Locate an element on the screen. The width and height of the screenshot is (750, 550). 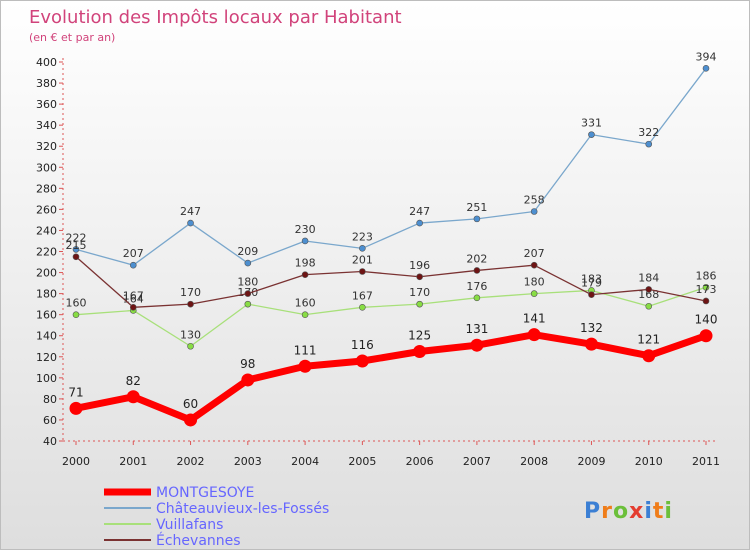
proxiti-logo: Proxiti is located at coordinates (628, 511).